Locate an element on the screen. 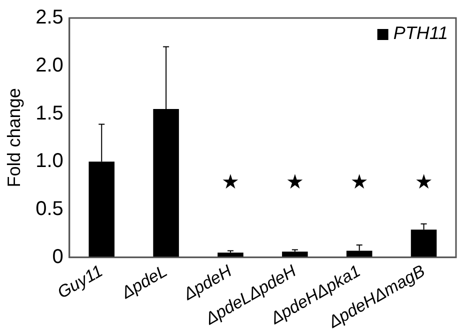 The height and width of the screenshot is (333, 460). y-tick-label: 0 is located at coordinates (58, 257).